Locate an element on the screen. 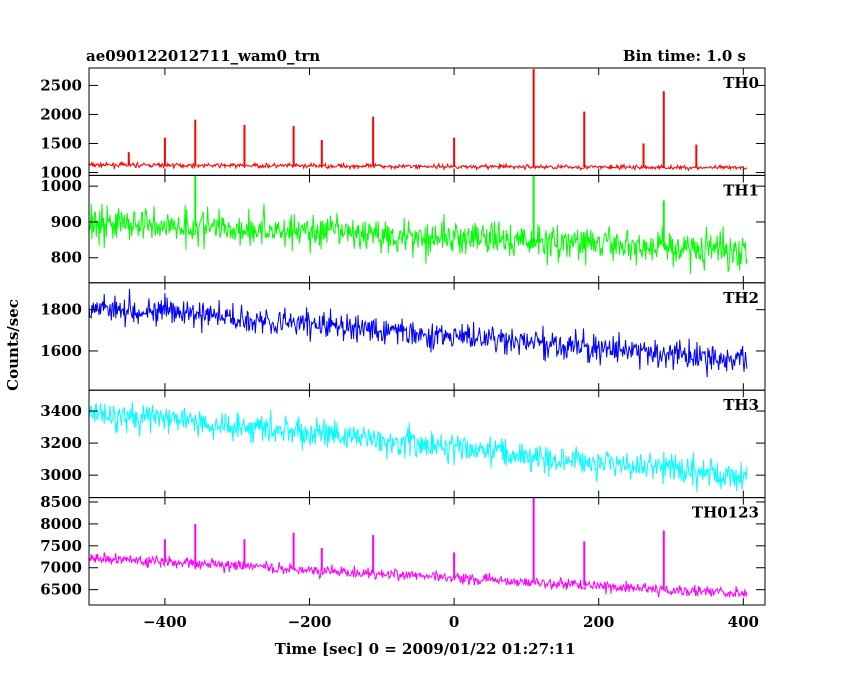  y-tick-label: 7500 is located at coordinates (61, 546).